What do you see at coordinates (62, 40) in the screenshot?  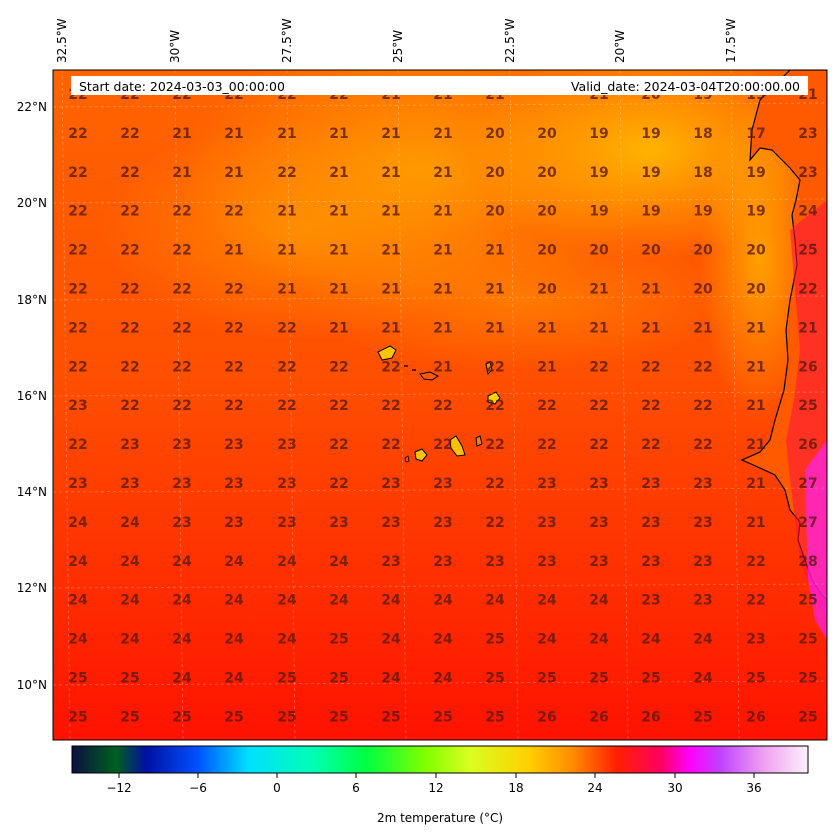 I see `lon-label: 32.5°W` at bounding box center [62, 40].